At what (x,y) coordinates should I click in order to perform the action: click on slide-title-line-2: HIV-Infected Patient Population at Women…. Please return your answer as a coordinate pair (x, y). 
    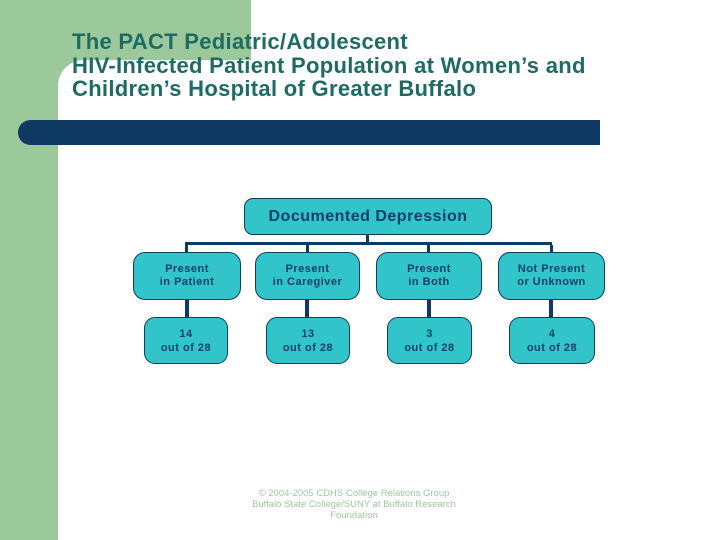
    Looking at the image, I should click on (329, 65).